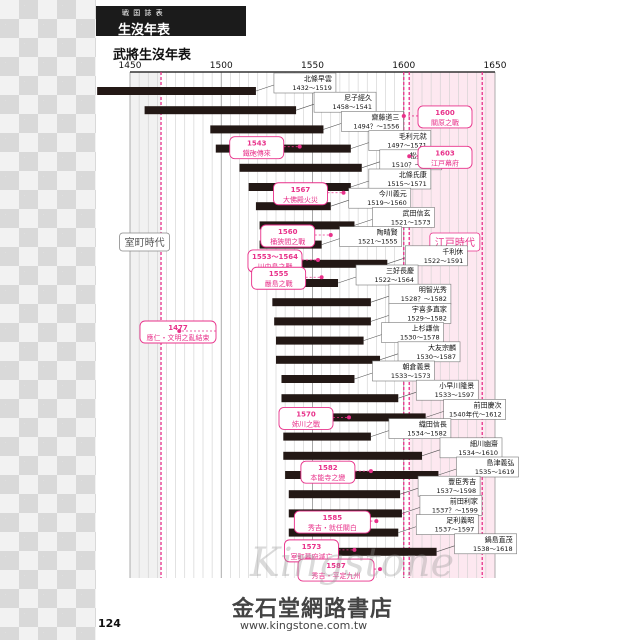 This screenshot has height=640, width=640. I want to click on event-year: 1582, so click(328, 468).